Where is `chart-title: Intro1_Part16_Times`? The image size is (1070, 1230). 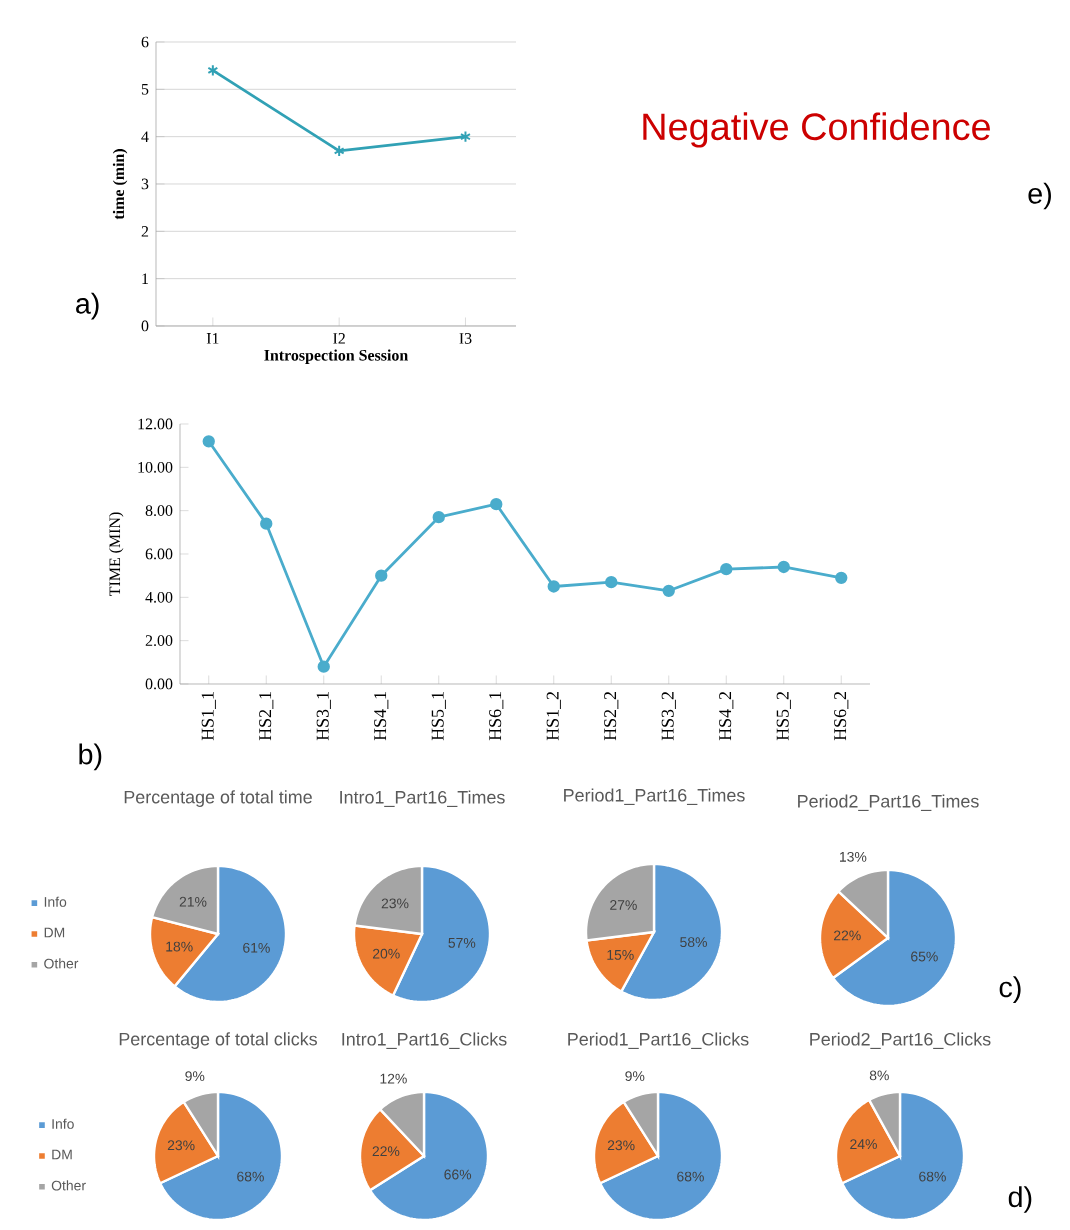
chart-title: Intro1_Part16_Times is located at coordinates (422, 798).